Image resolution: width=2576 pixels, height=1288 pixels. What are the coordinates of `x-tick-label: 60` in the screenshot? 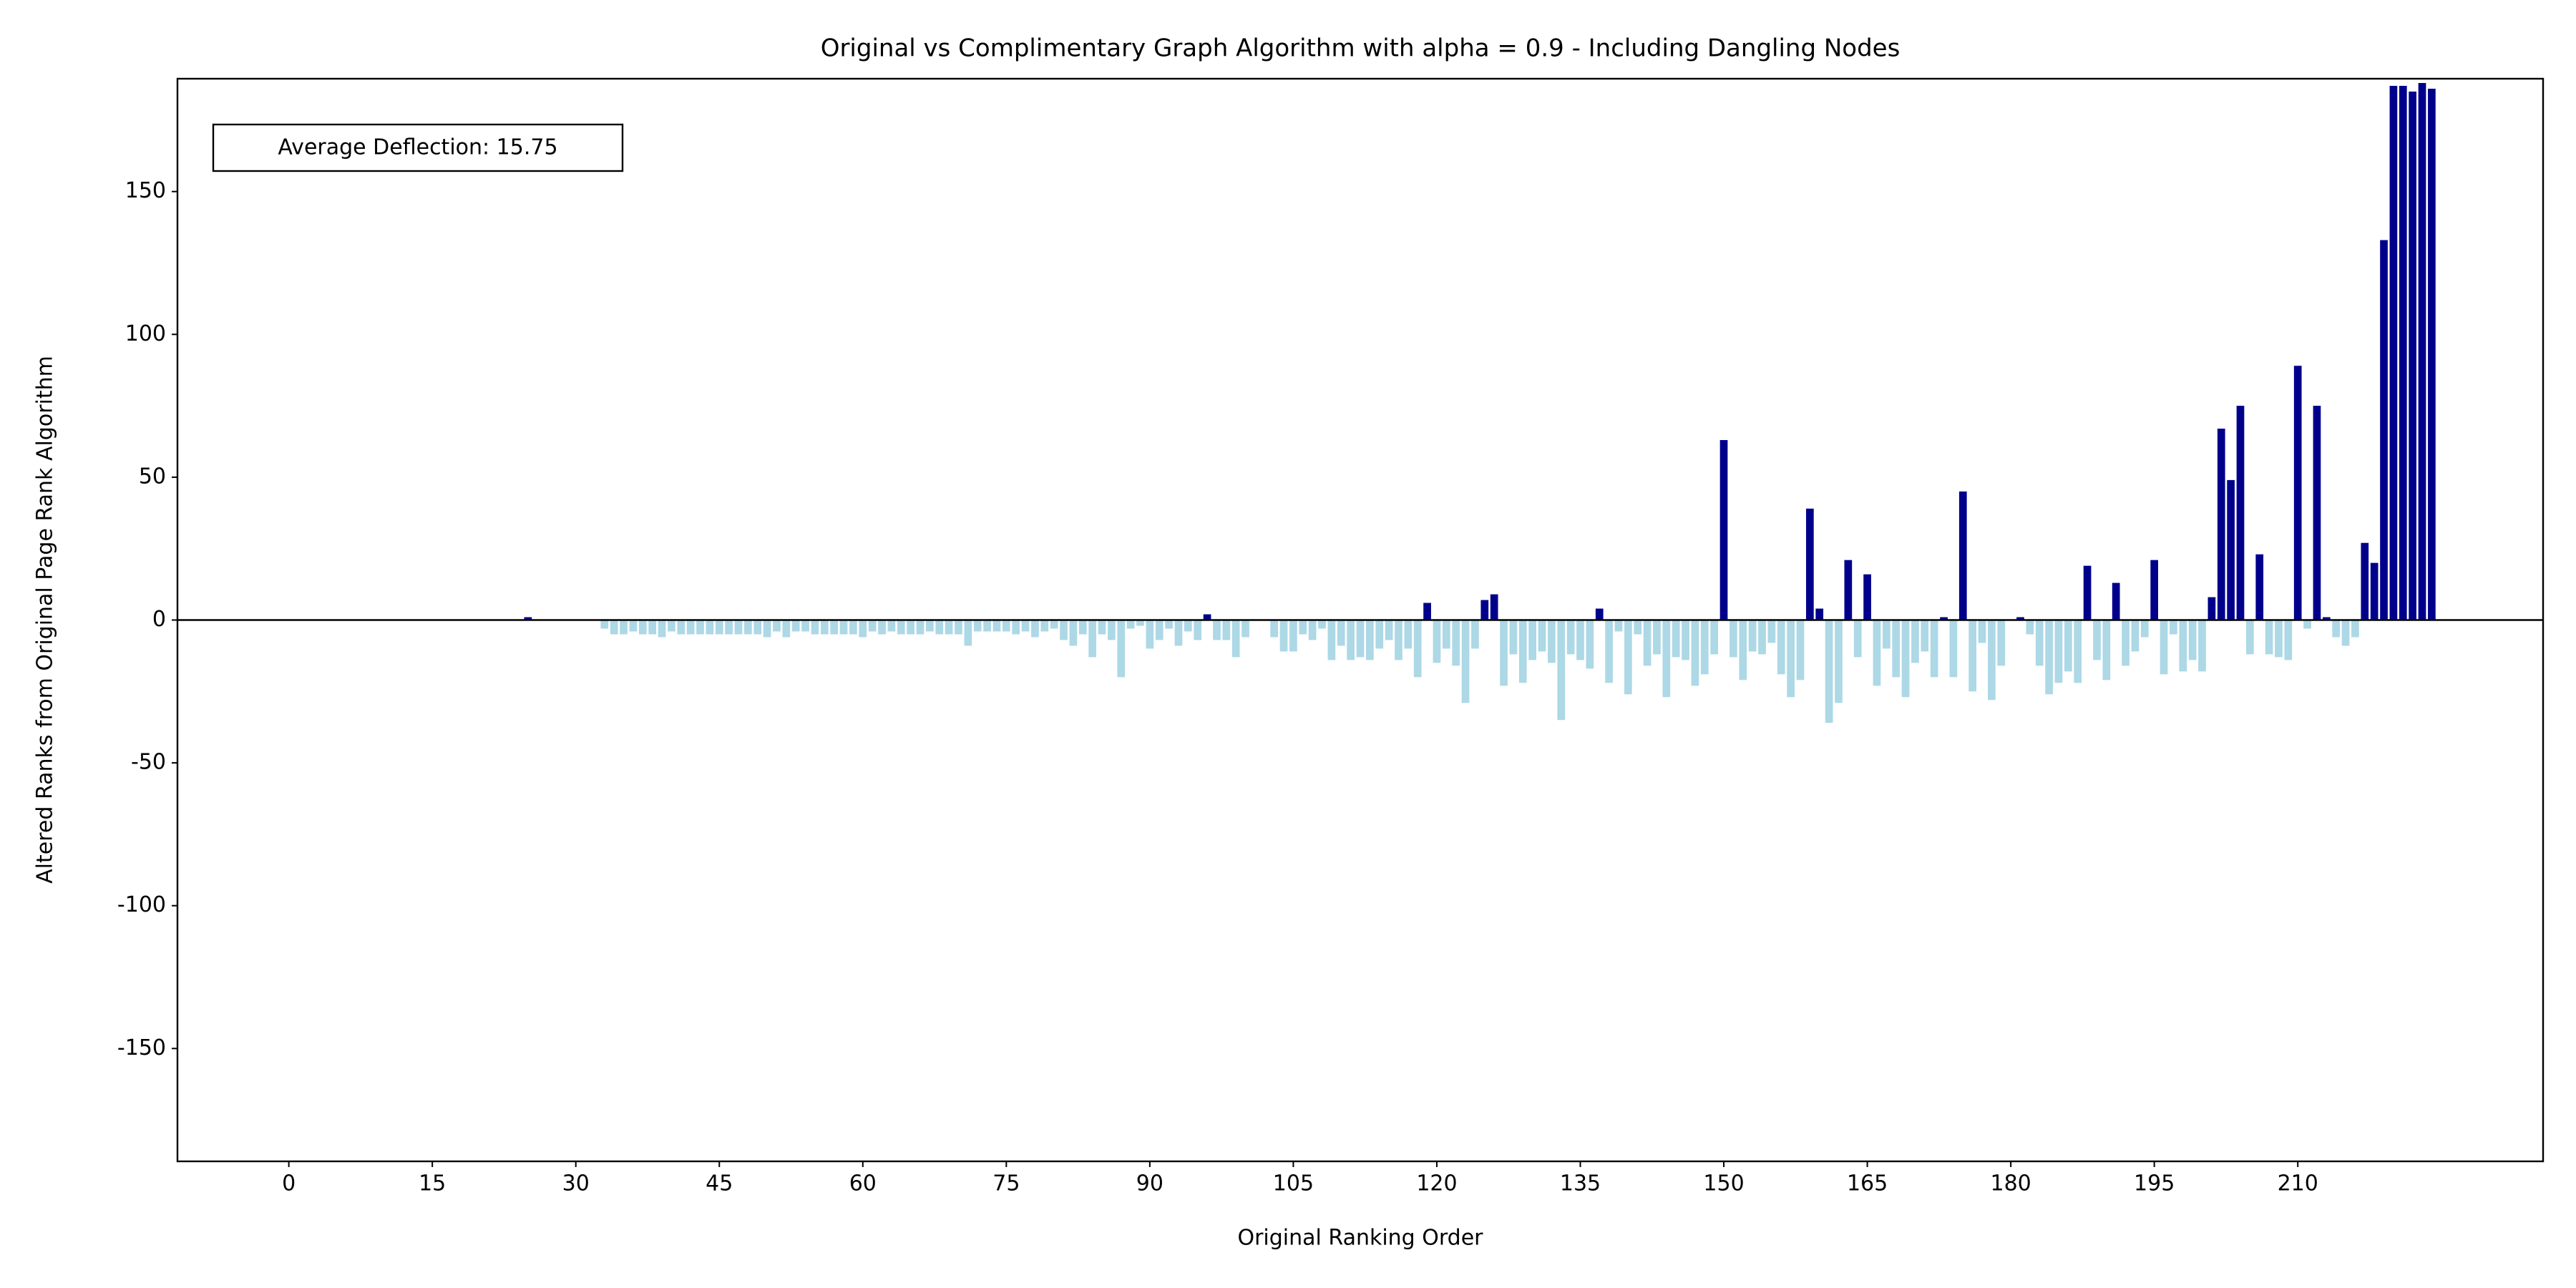 It's located at (863, 1183).